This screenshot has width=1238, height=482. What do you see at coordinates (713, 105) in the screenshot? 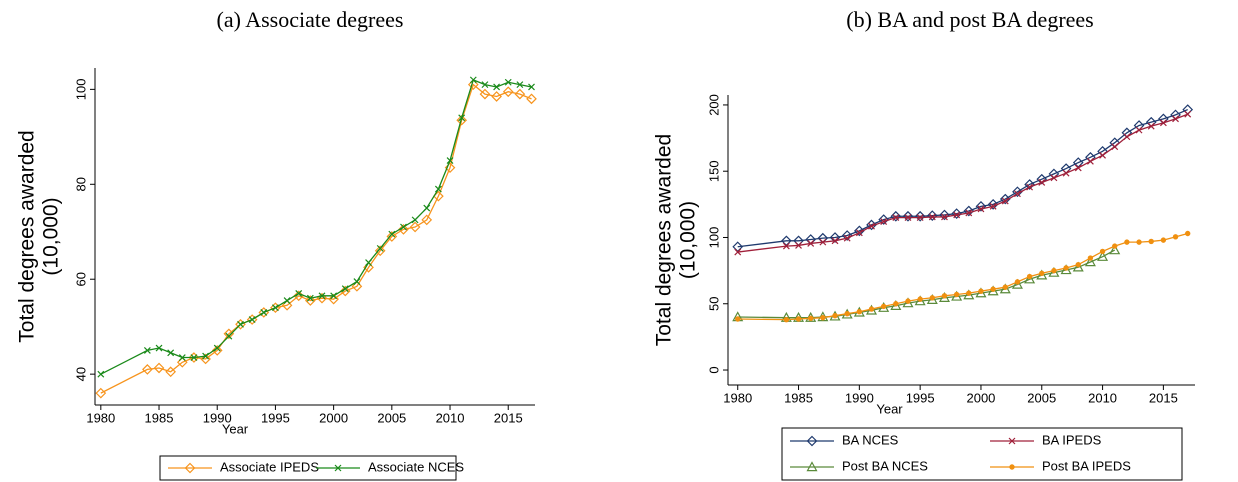
I see `y-tick-label: 200` at bounding box center [713, 105].